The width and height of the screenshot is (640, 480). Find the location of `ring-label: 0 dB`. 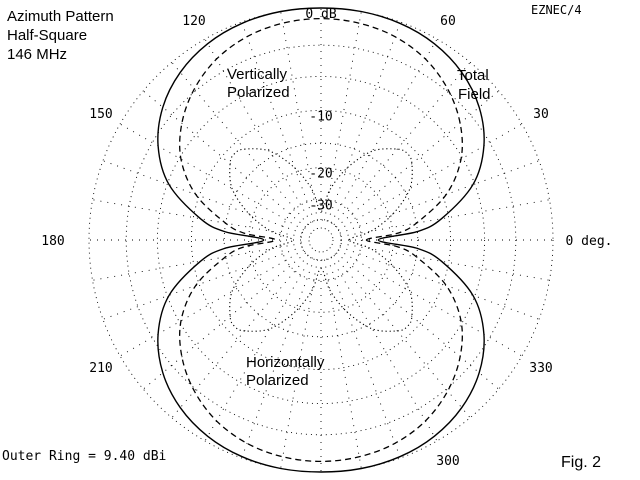

ring-label: 0 dB is located at coordinates (320, 14).